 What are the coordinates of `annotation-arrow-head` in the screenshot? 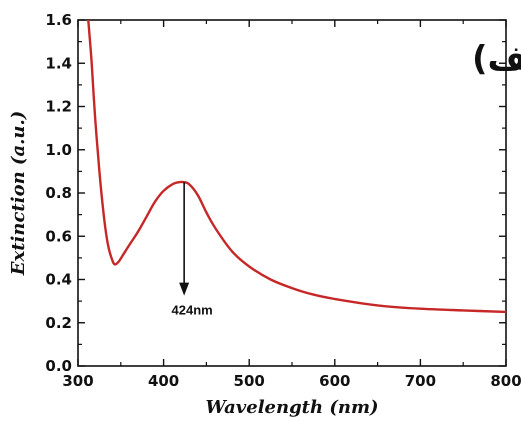 It's located at (184, 289).